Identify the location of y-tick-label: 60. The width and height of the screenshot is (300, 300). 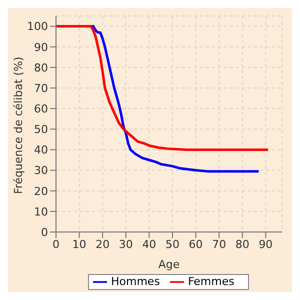
(41, 109).